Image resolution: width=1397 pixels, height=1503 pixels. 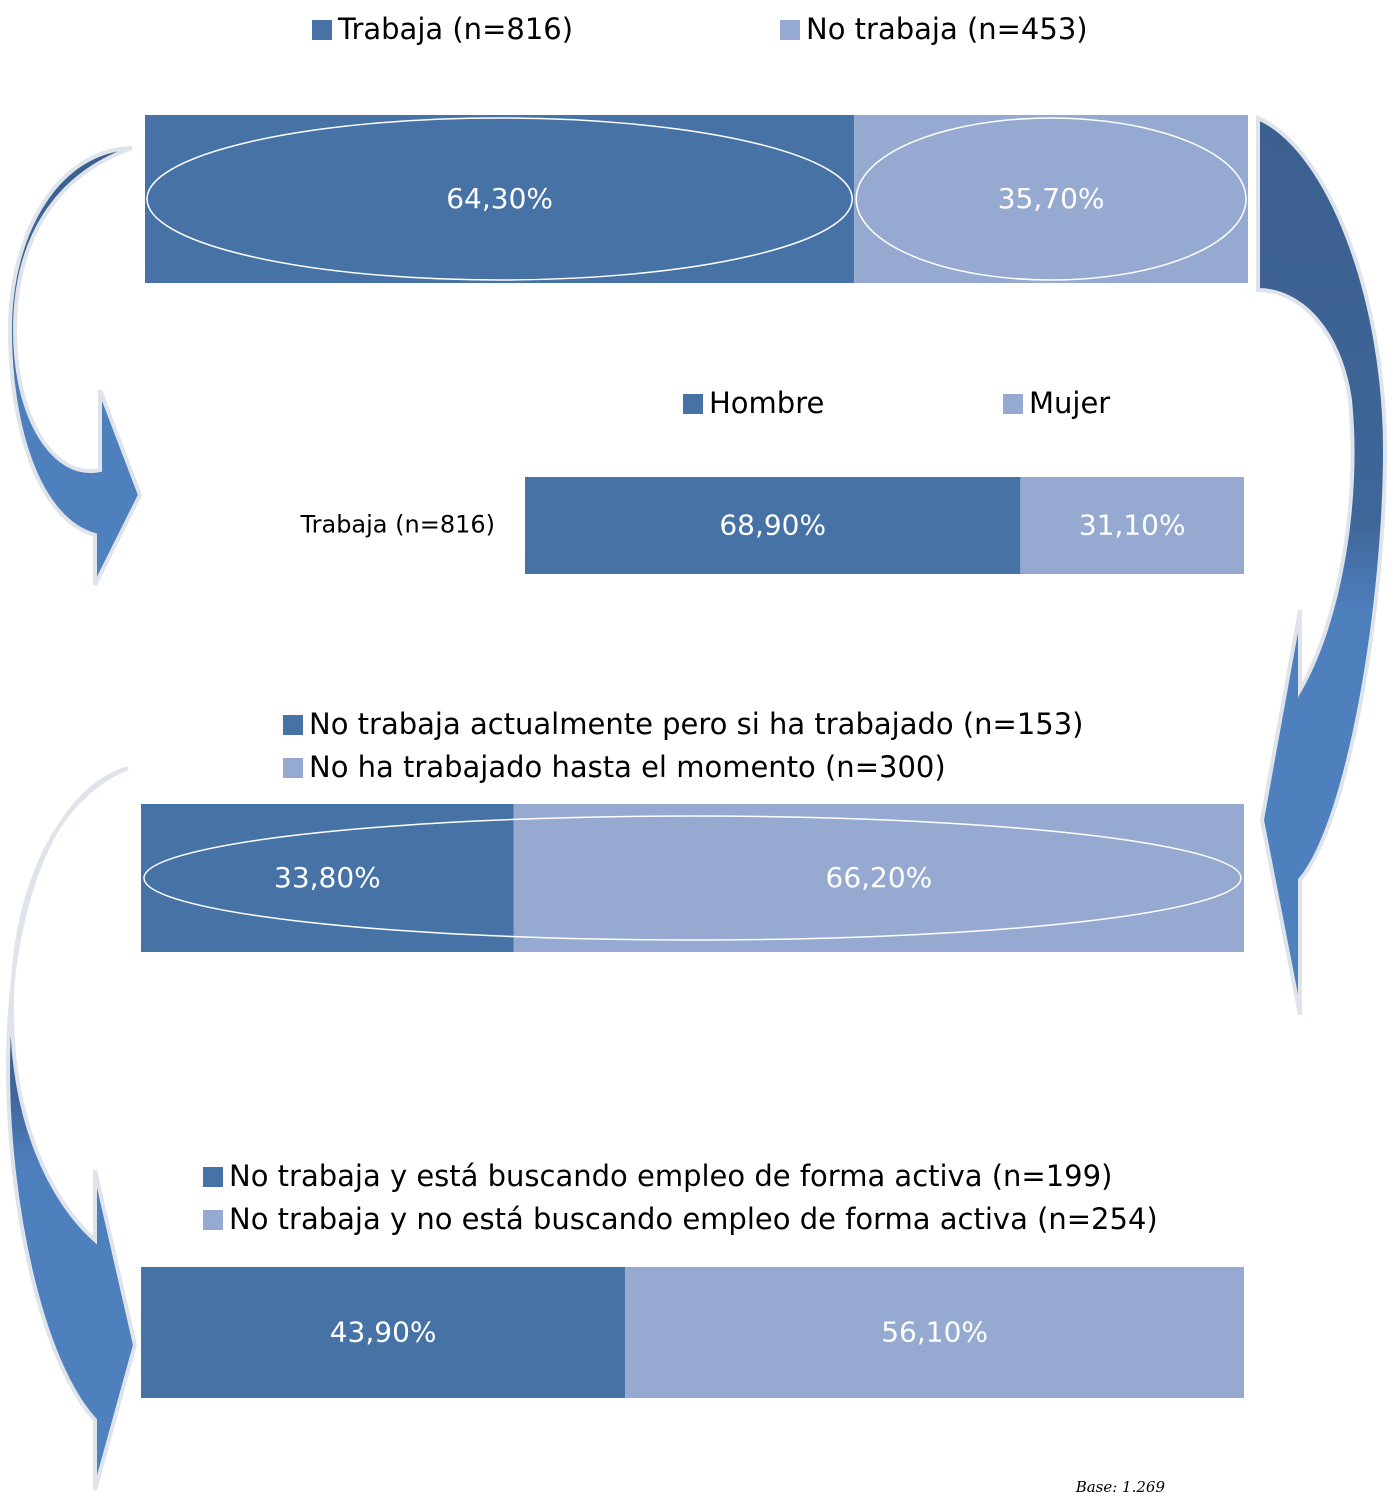 I want to click on data-label: 31,10%, so click(x=1132, y=525).